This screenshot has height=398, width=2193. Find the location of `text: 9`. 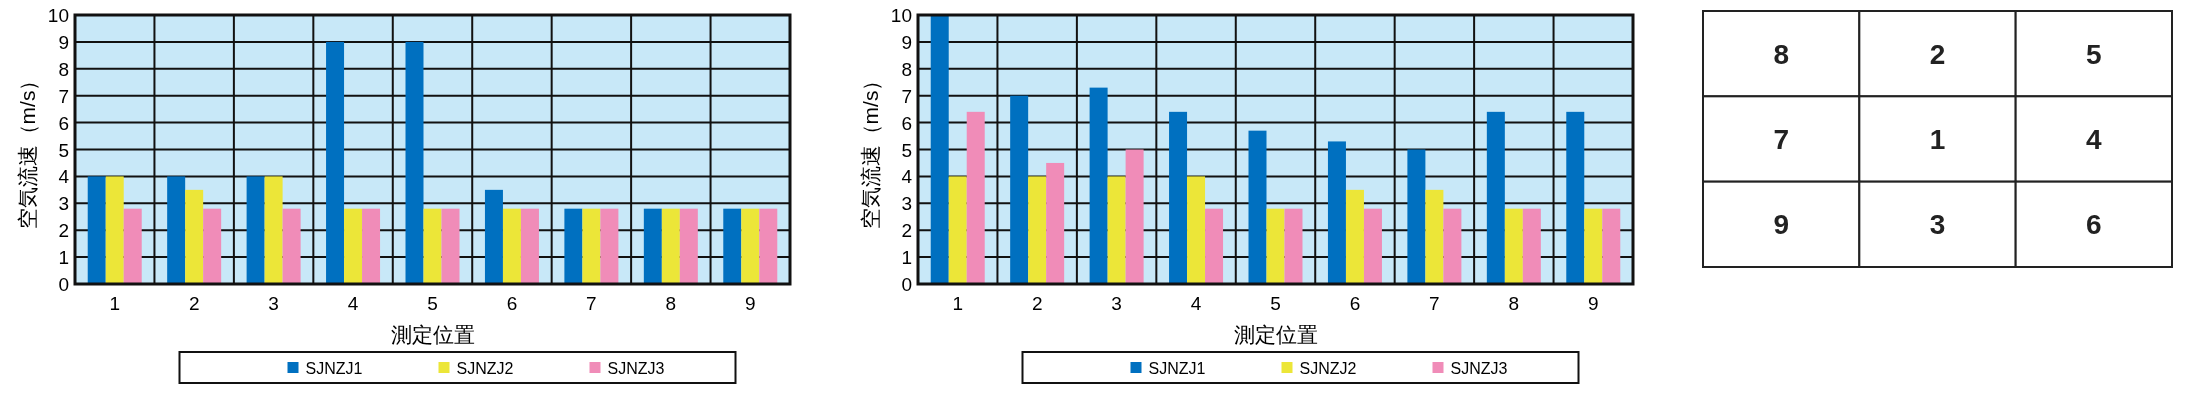

text: 9 is located at coordinates (1781, 225).